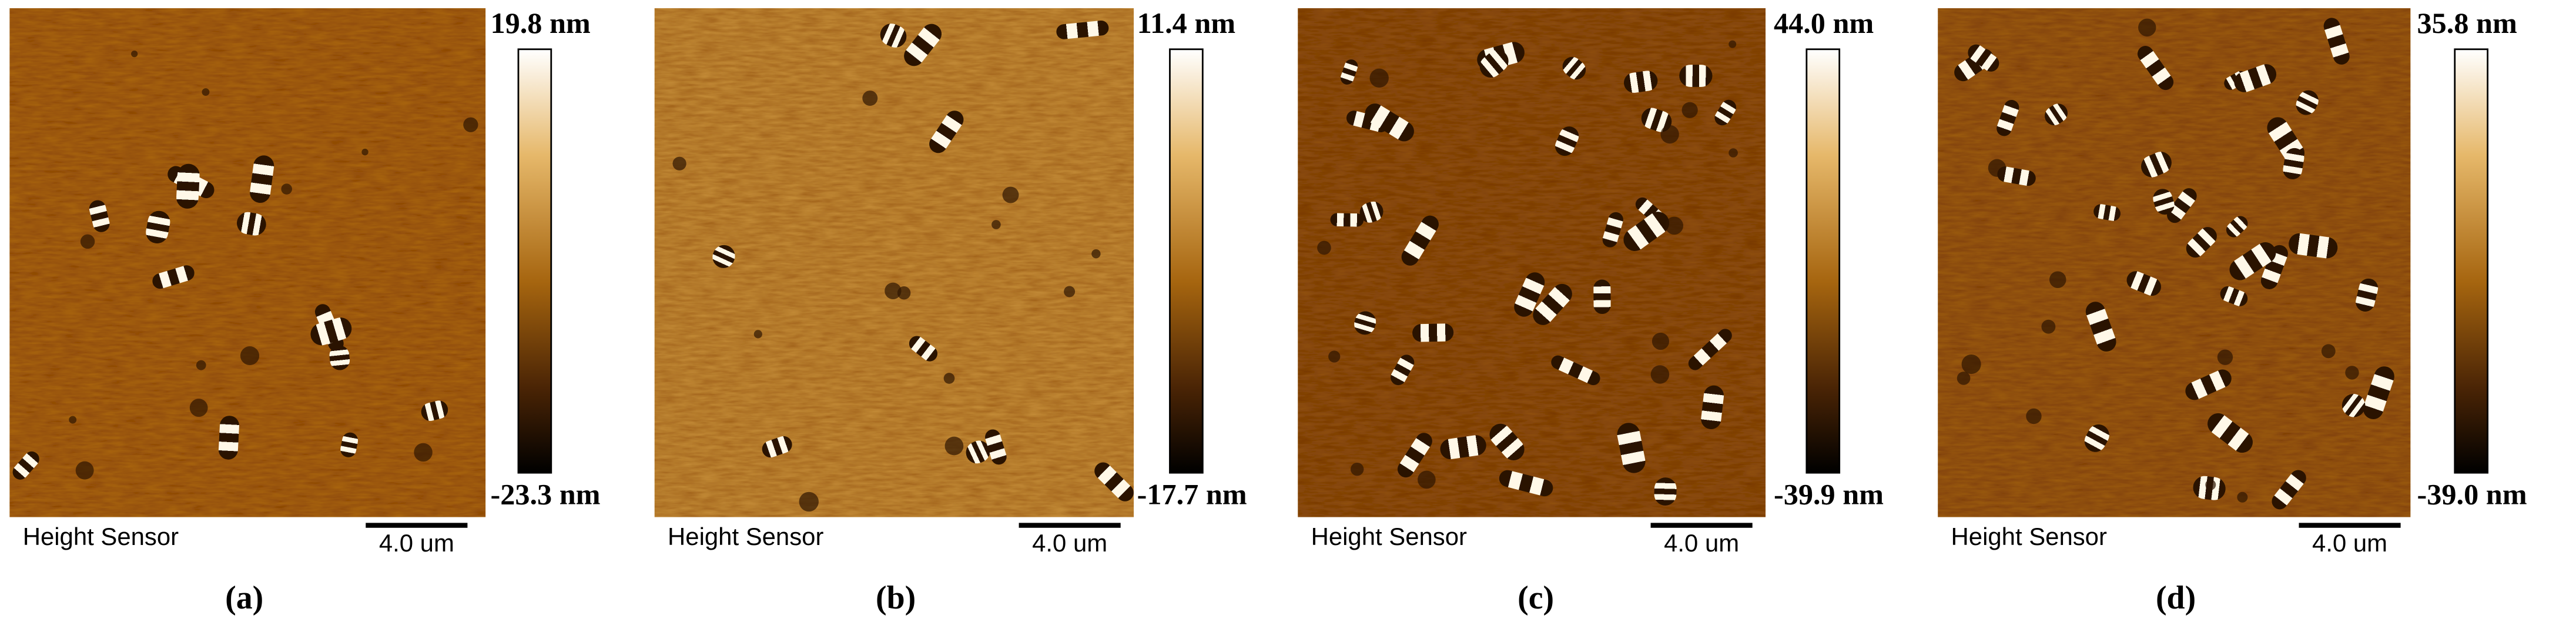 This screenshot has width=2576, height=632. Describe the element at coordinates (1192, 494) in the screenshot. I see `colorbar-min: -17.7 nm` at that location.